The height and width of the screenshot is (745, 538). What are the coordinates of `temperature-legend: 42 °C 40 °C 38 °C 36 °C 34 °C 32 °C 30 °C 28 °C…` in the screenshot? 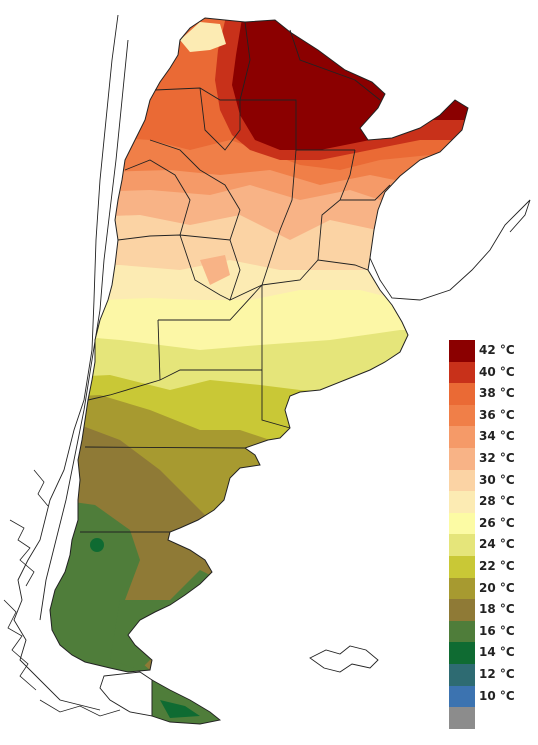 It's located at (489, 534).